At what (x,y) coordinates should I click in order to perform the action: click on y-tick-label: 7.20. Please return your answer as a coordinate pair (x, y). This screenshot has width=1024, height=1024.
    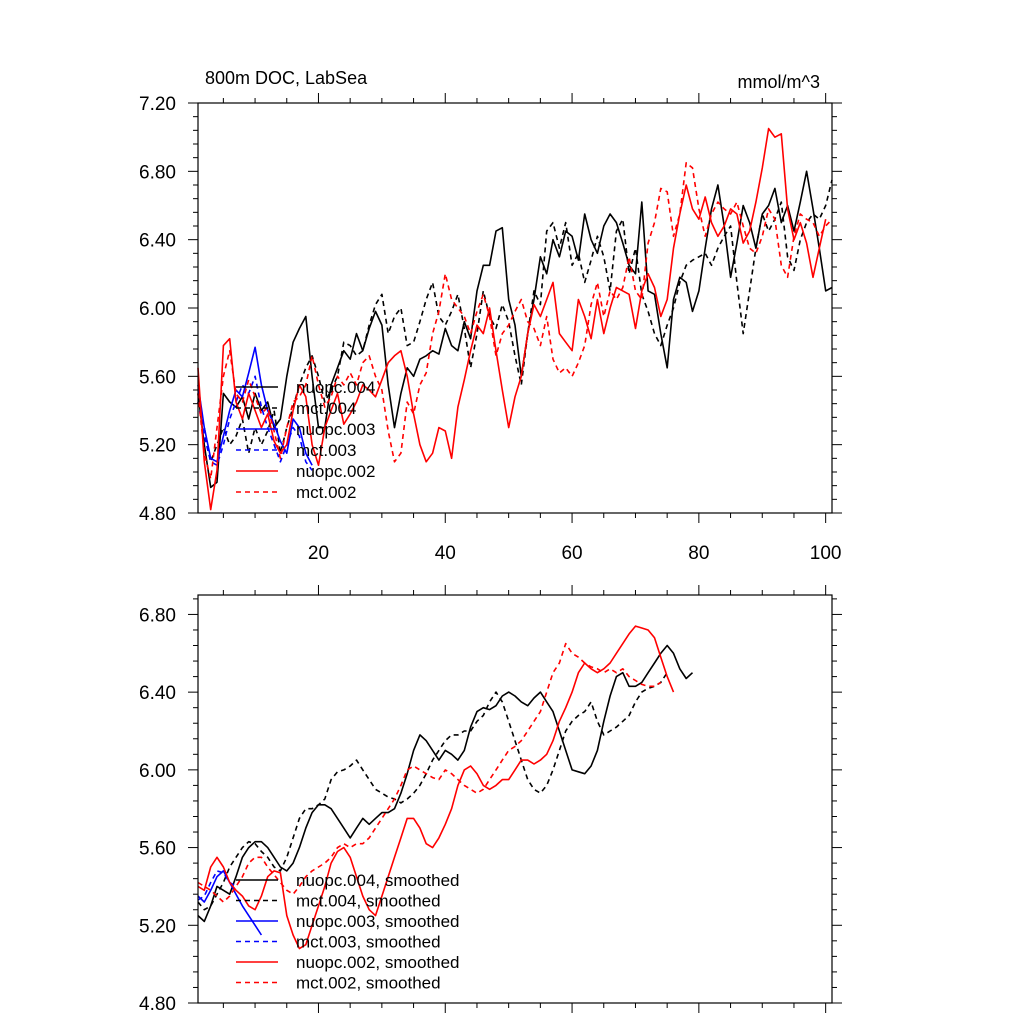
    Looking at the image, I should click on (157, 104).